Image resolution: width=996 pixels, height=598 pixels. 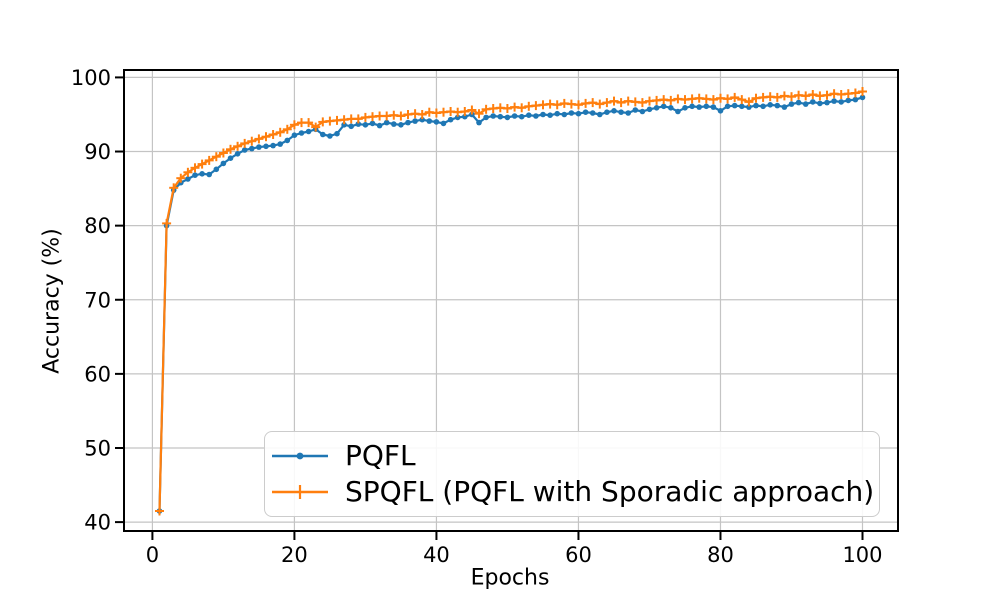 What do you see at coordinates (97, 226) in the screenshot?
I see `y-tick-label: 80` at bounding box center [97, 226].